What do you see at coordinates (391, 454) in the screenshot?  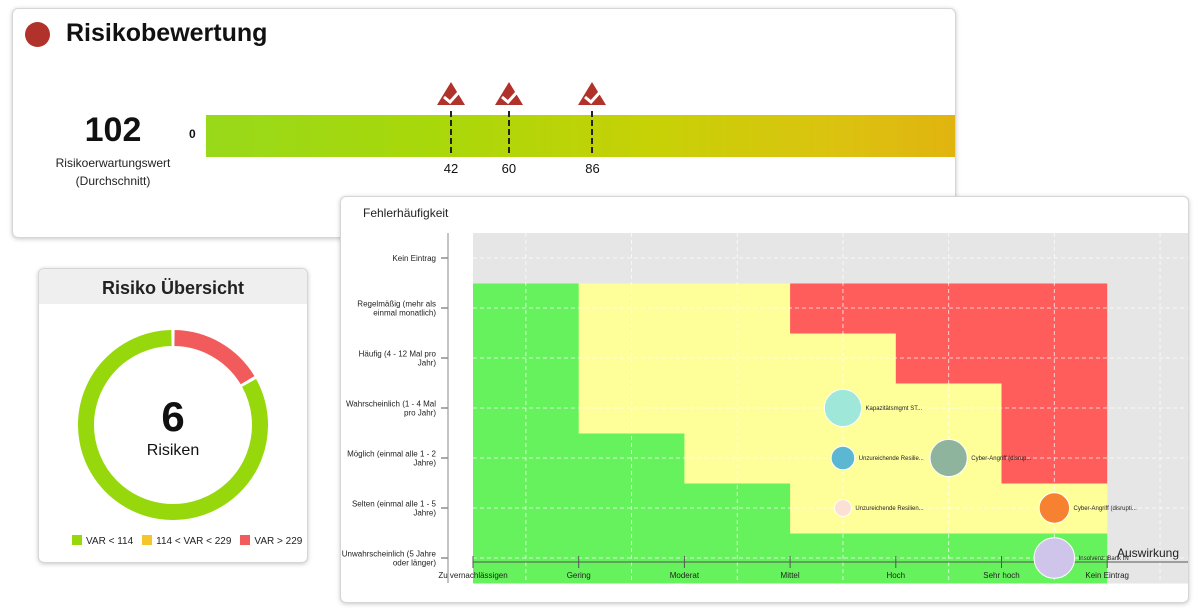 I see `y-tick-label: Möglich (einmal alle 1 - 2` at bounding box center [391, 454].